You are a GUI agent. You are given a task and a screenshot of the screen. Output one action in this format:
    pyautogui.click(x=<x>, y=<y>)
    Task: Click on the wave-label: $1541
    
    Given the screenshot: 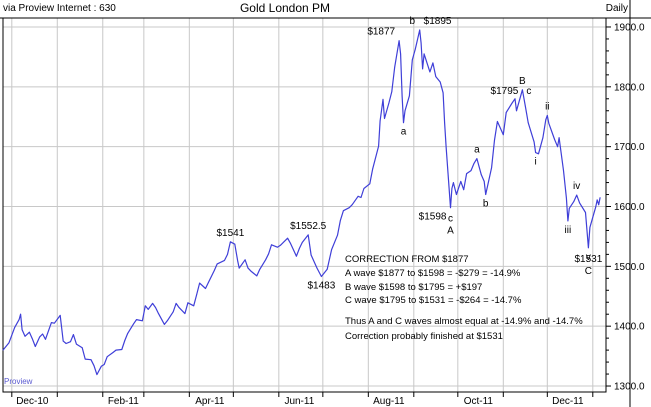 What is the action you would take?
    pyautogui.click(x=231, y=233)
    